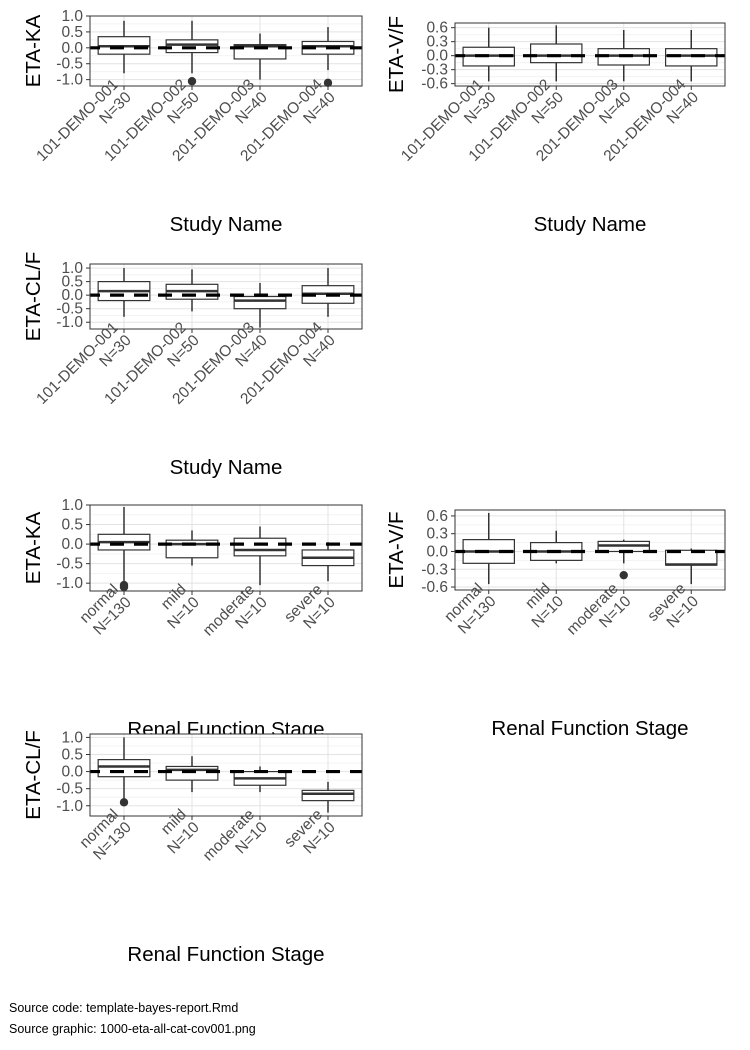 The width and height of the screenshot is (750, 1050). I want to click on source-code-caption: Source code: template-bayes-report.Rmd, so click(123, 1008).